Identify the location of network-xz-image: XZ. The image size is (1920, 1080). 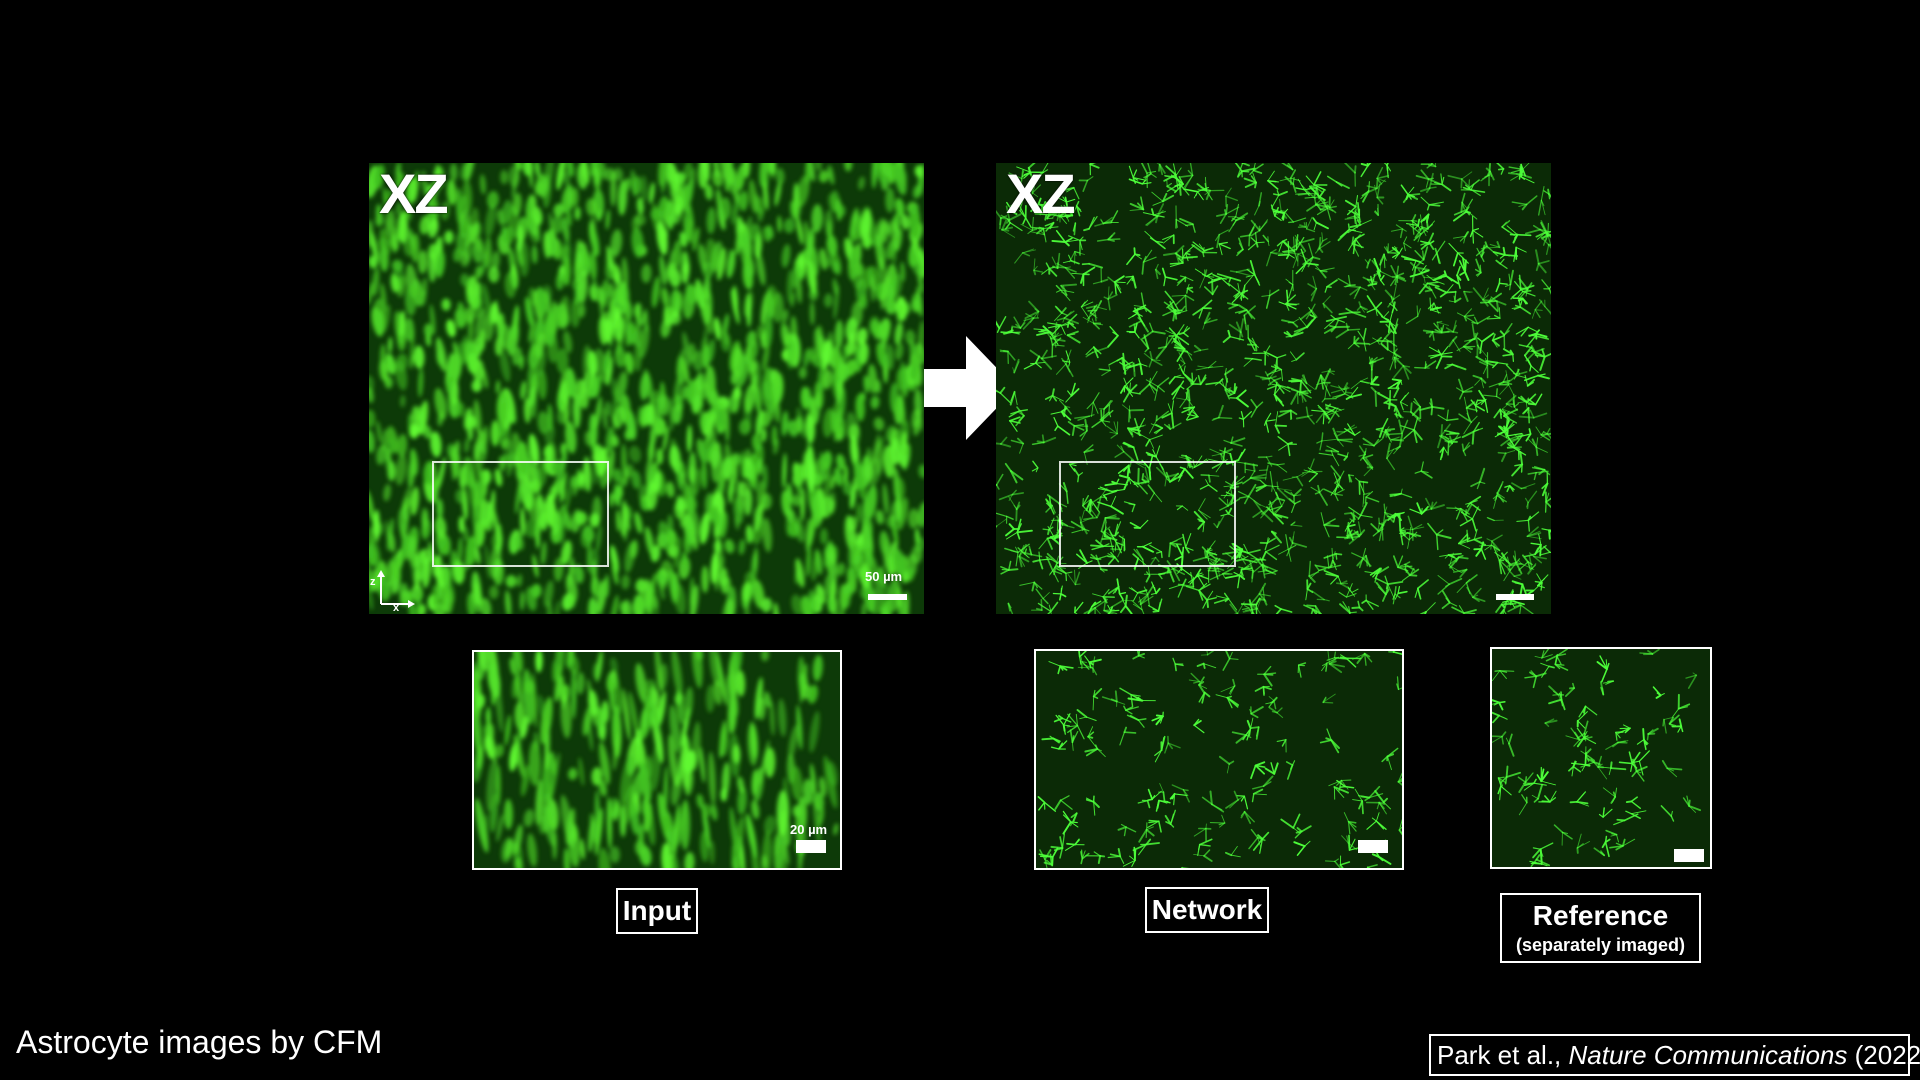
(1273, 388).